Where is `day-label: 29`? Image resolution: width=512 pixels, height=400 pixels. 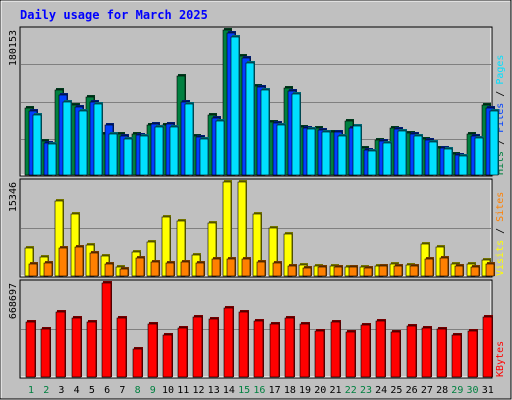
day-label: 29 is located at coordinates (457, 390).